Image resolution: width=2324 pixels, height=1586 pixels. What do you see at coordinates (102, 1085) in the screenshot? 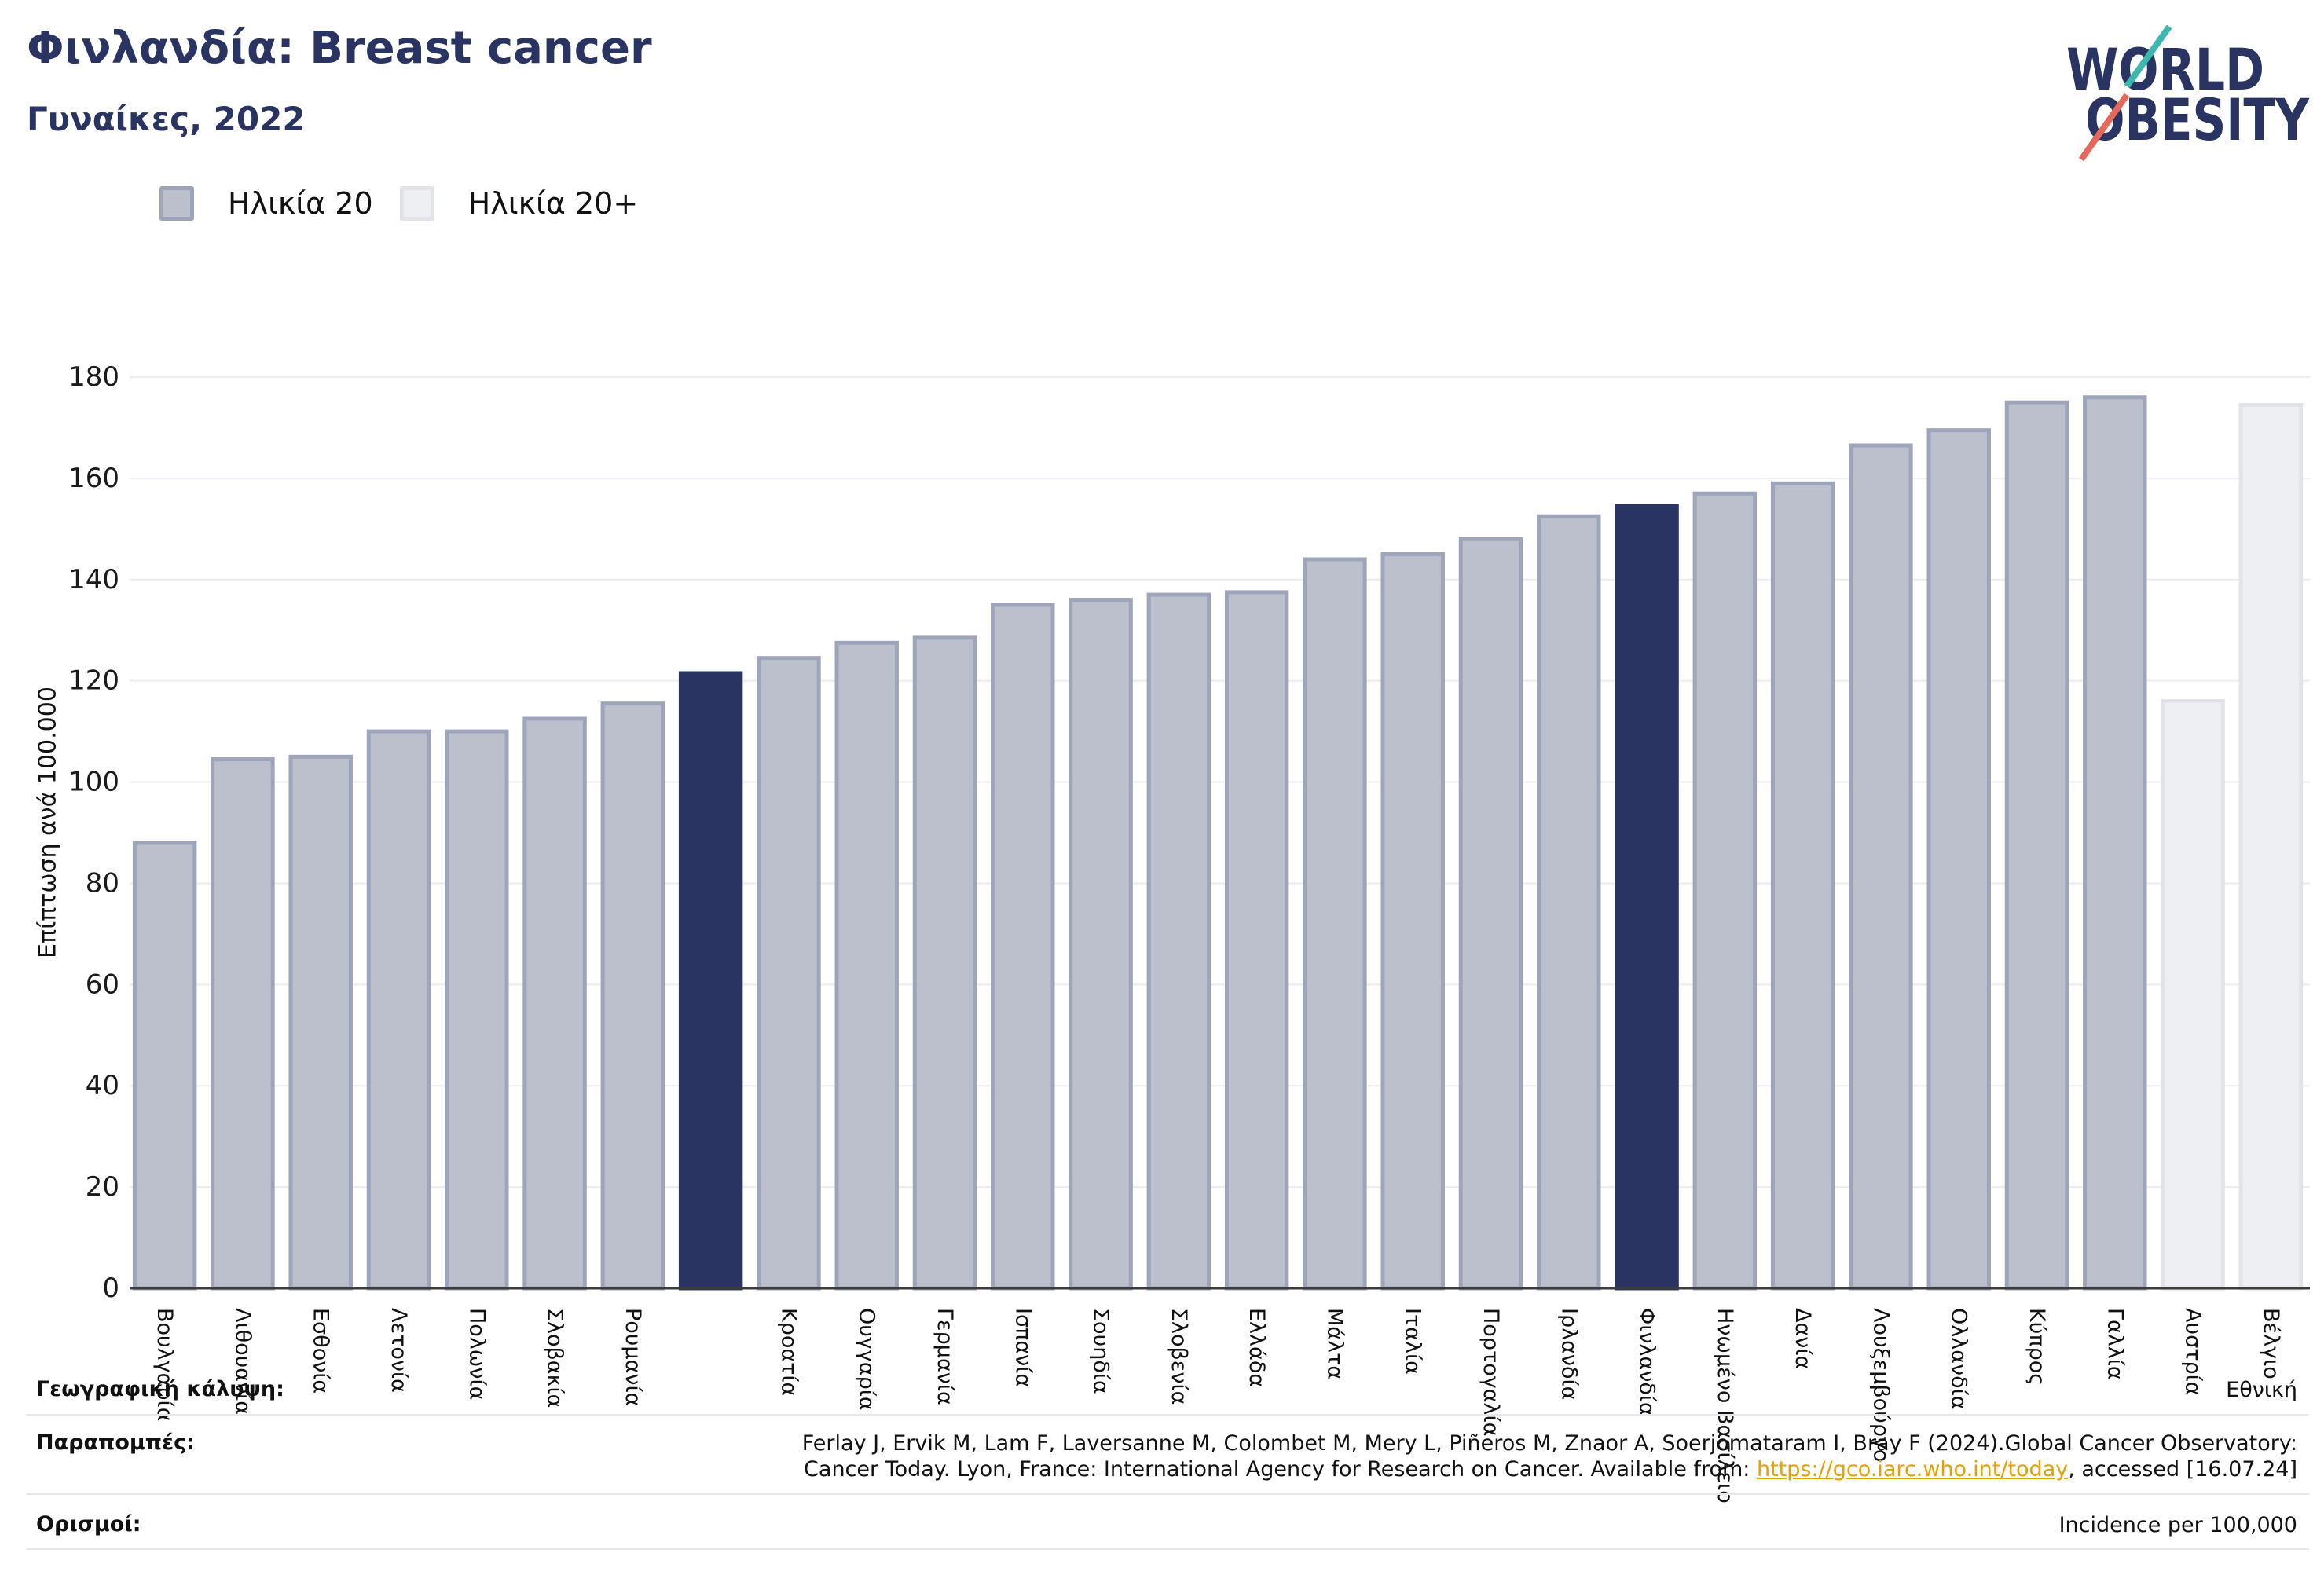
I see `y-tick-label: 40` at bounding box center [102, 1085].